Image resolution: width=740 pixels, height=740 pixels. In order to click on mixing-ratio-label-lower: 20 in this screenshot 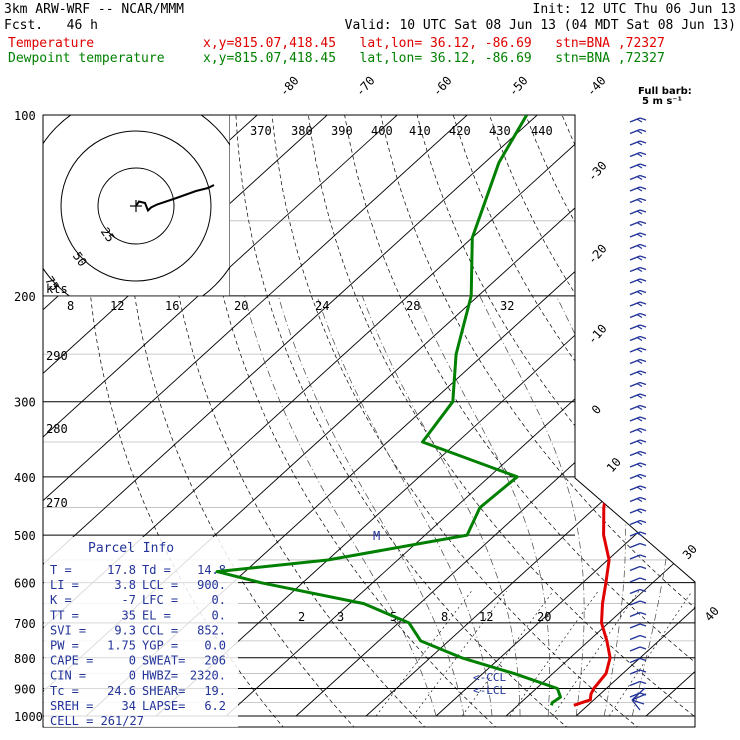, I will do `click(544, 617)`.